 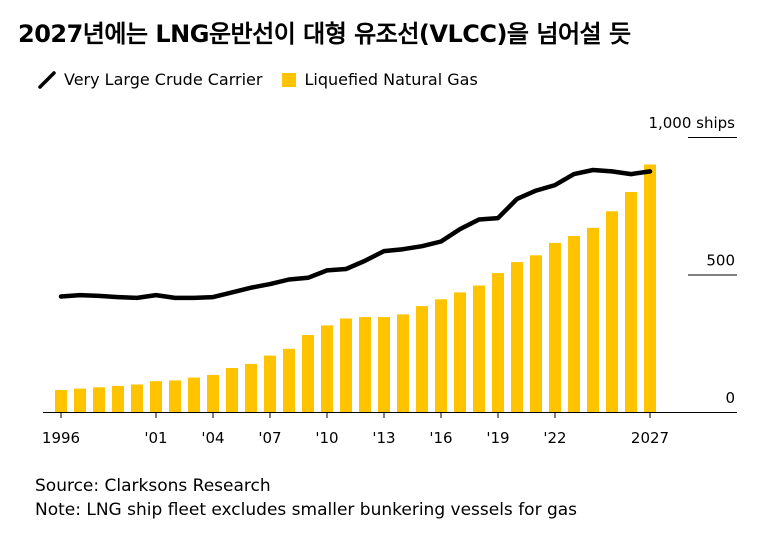 What do you see at coordinates (155, 438) in the screenshot?
I see `x-tick-label-2001: '01` at bounding box center [155, 438].